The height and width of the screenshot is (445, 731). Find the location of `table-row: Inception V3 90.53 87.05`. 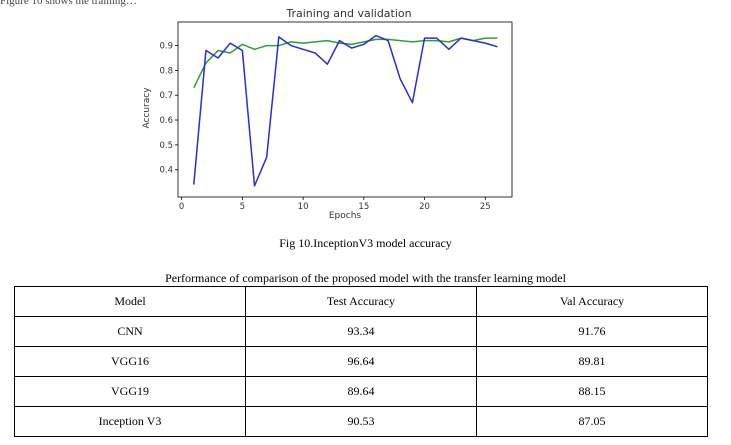

table-row: Inception V3 90.53 87.05 is located at coordinates (361, 421).